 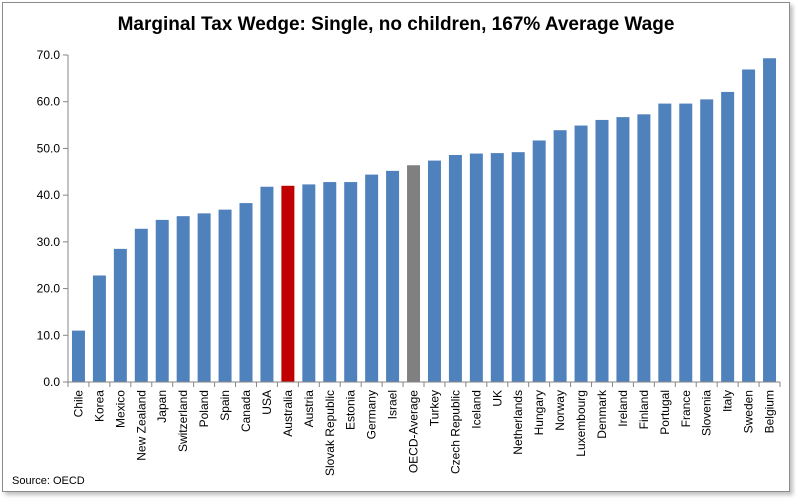 What do you see at coordinates (393, 404) in the screenshot?
I see `x-tick-label: Israel` at bounding box center [393, 404].